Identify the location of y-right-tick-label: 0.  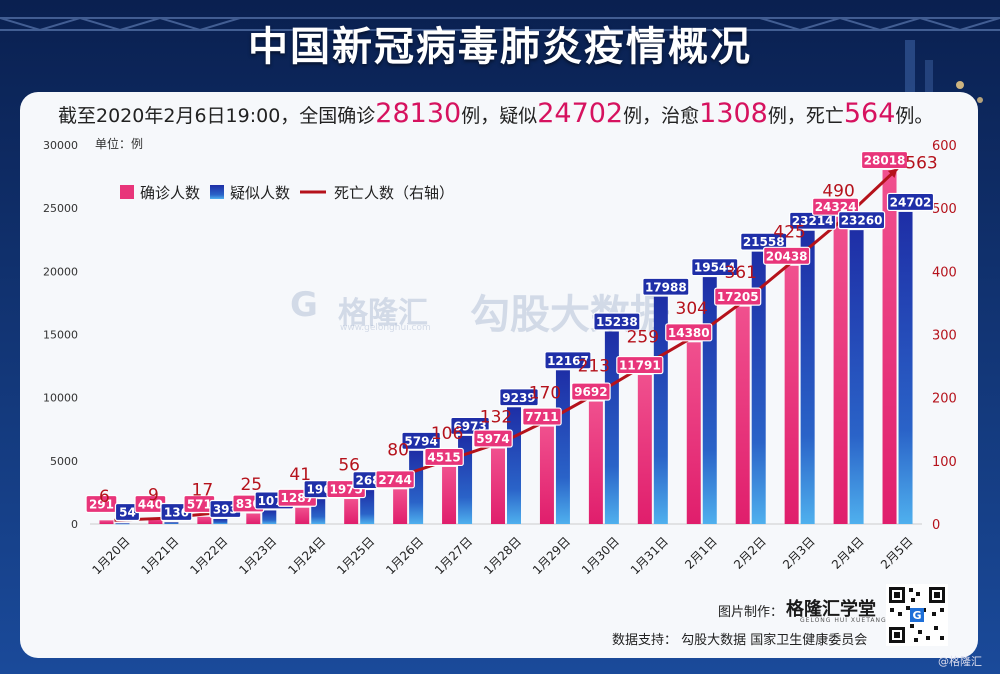
(936, 525).